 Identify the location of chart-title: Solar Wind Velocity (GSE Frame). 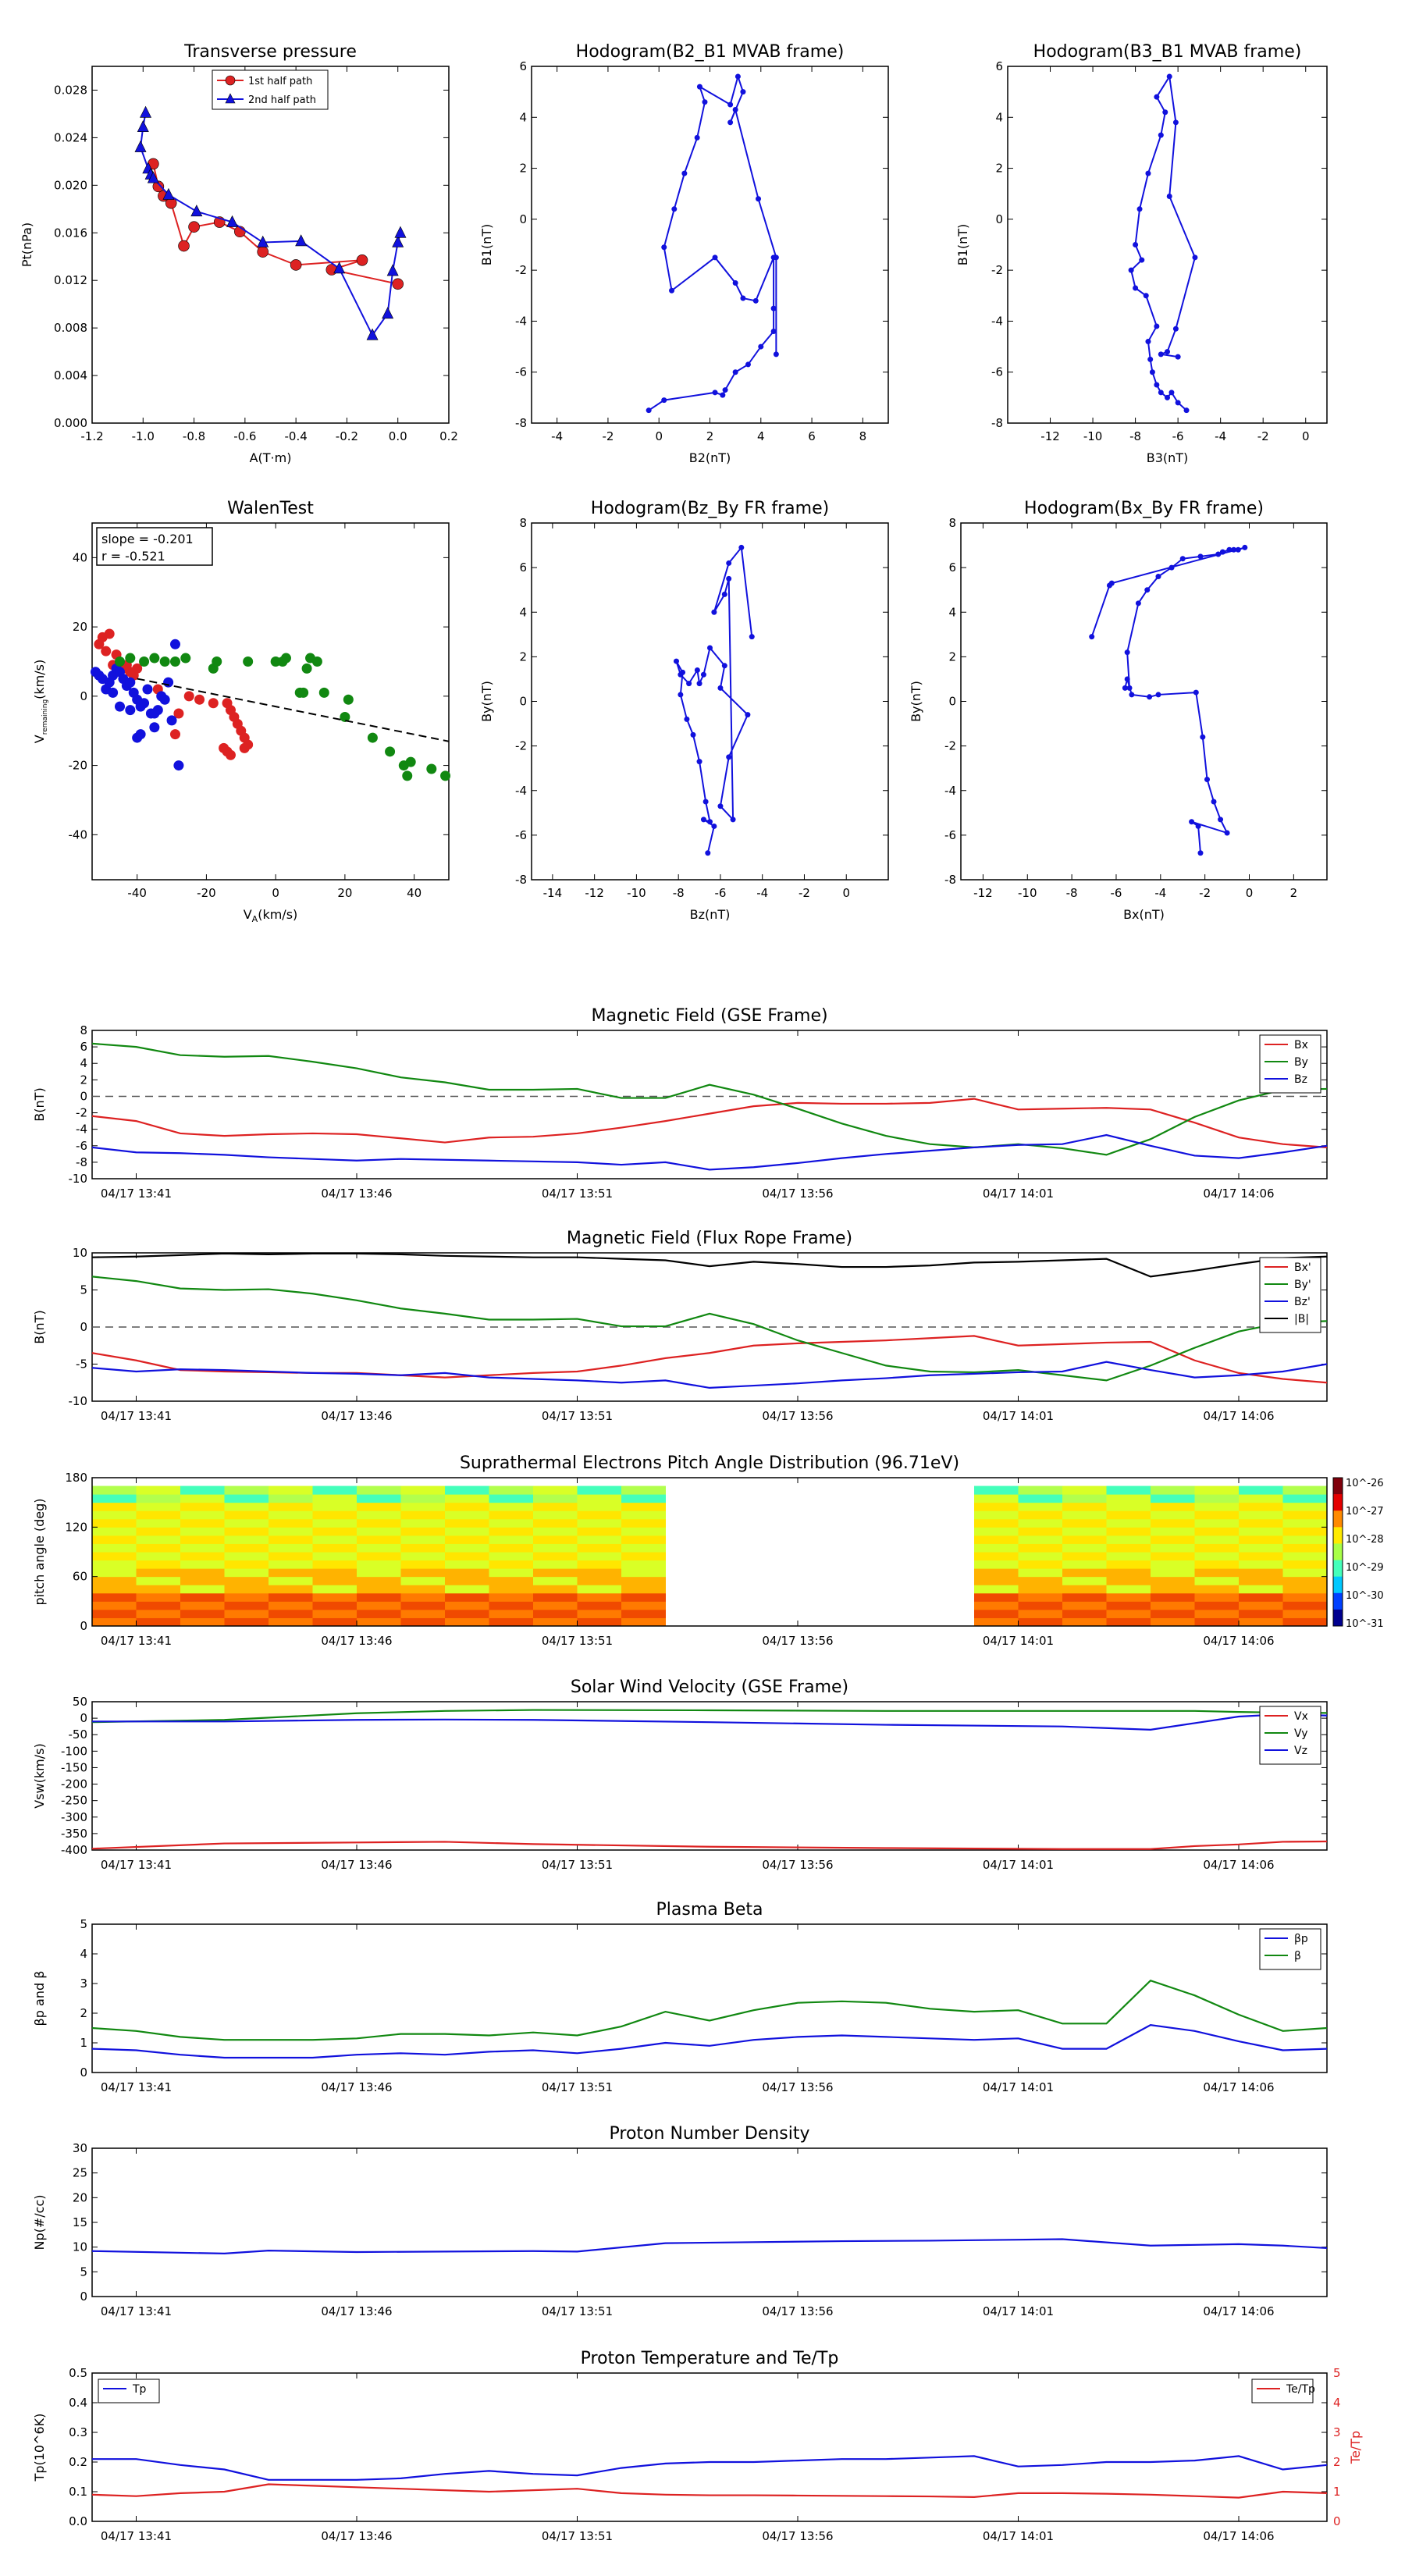
(710, 1687).